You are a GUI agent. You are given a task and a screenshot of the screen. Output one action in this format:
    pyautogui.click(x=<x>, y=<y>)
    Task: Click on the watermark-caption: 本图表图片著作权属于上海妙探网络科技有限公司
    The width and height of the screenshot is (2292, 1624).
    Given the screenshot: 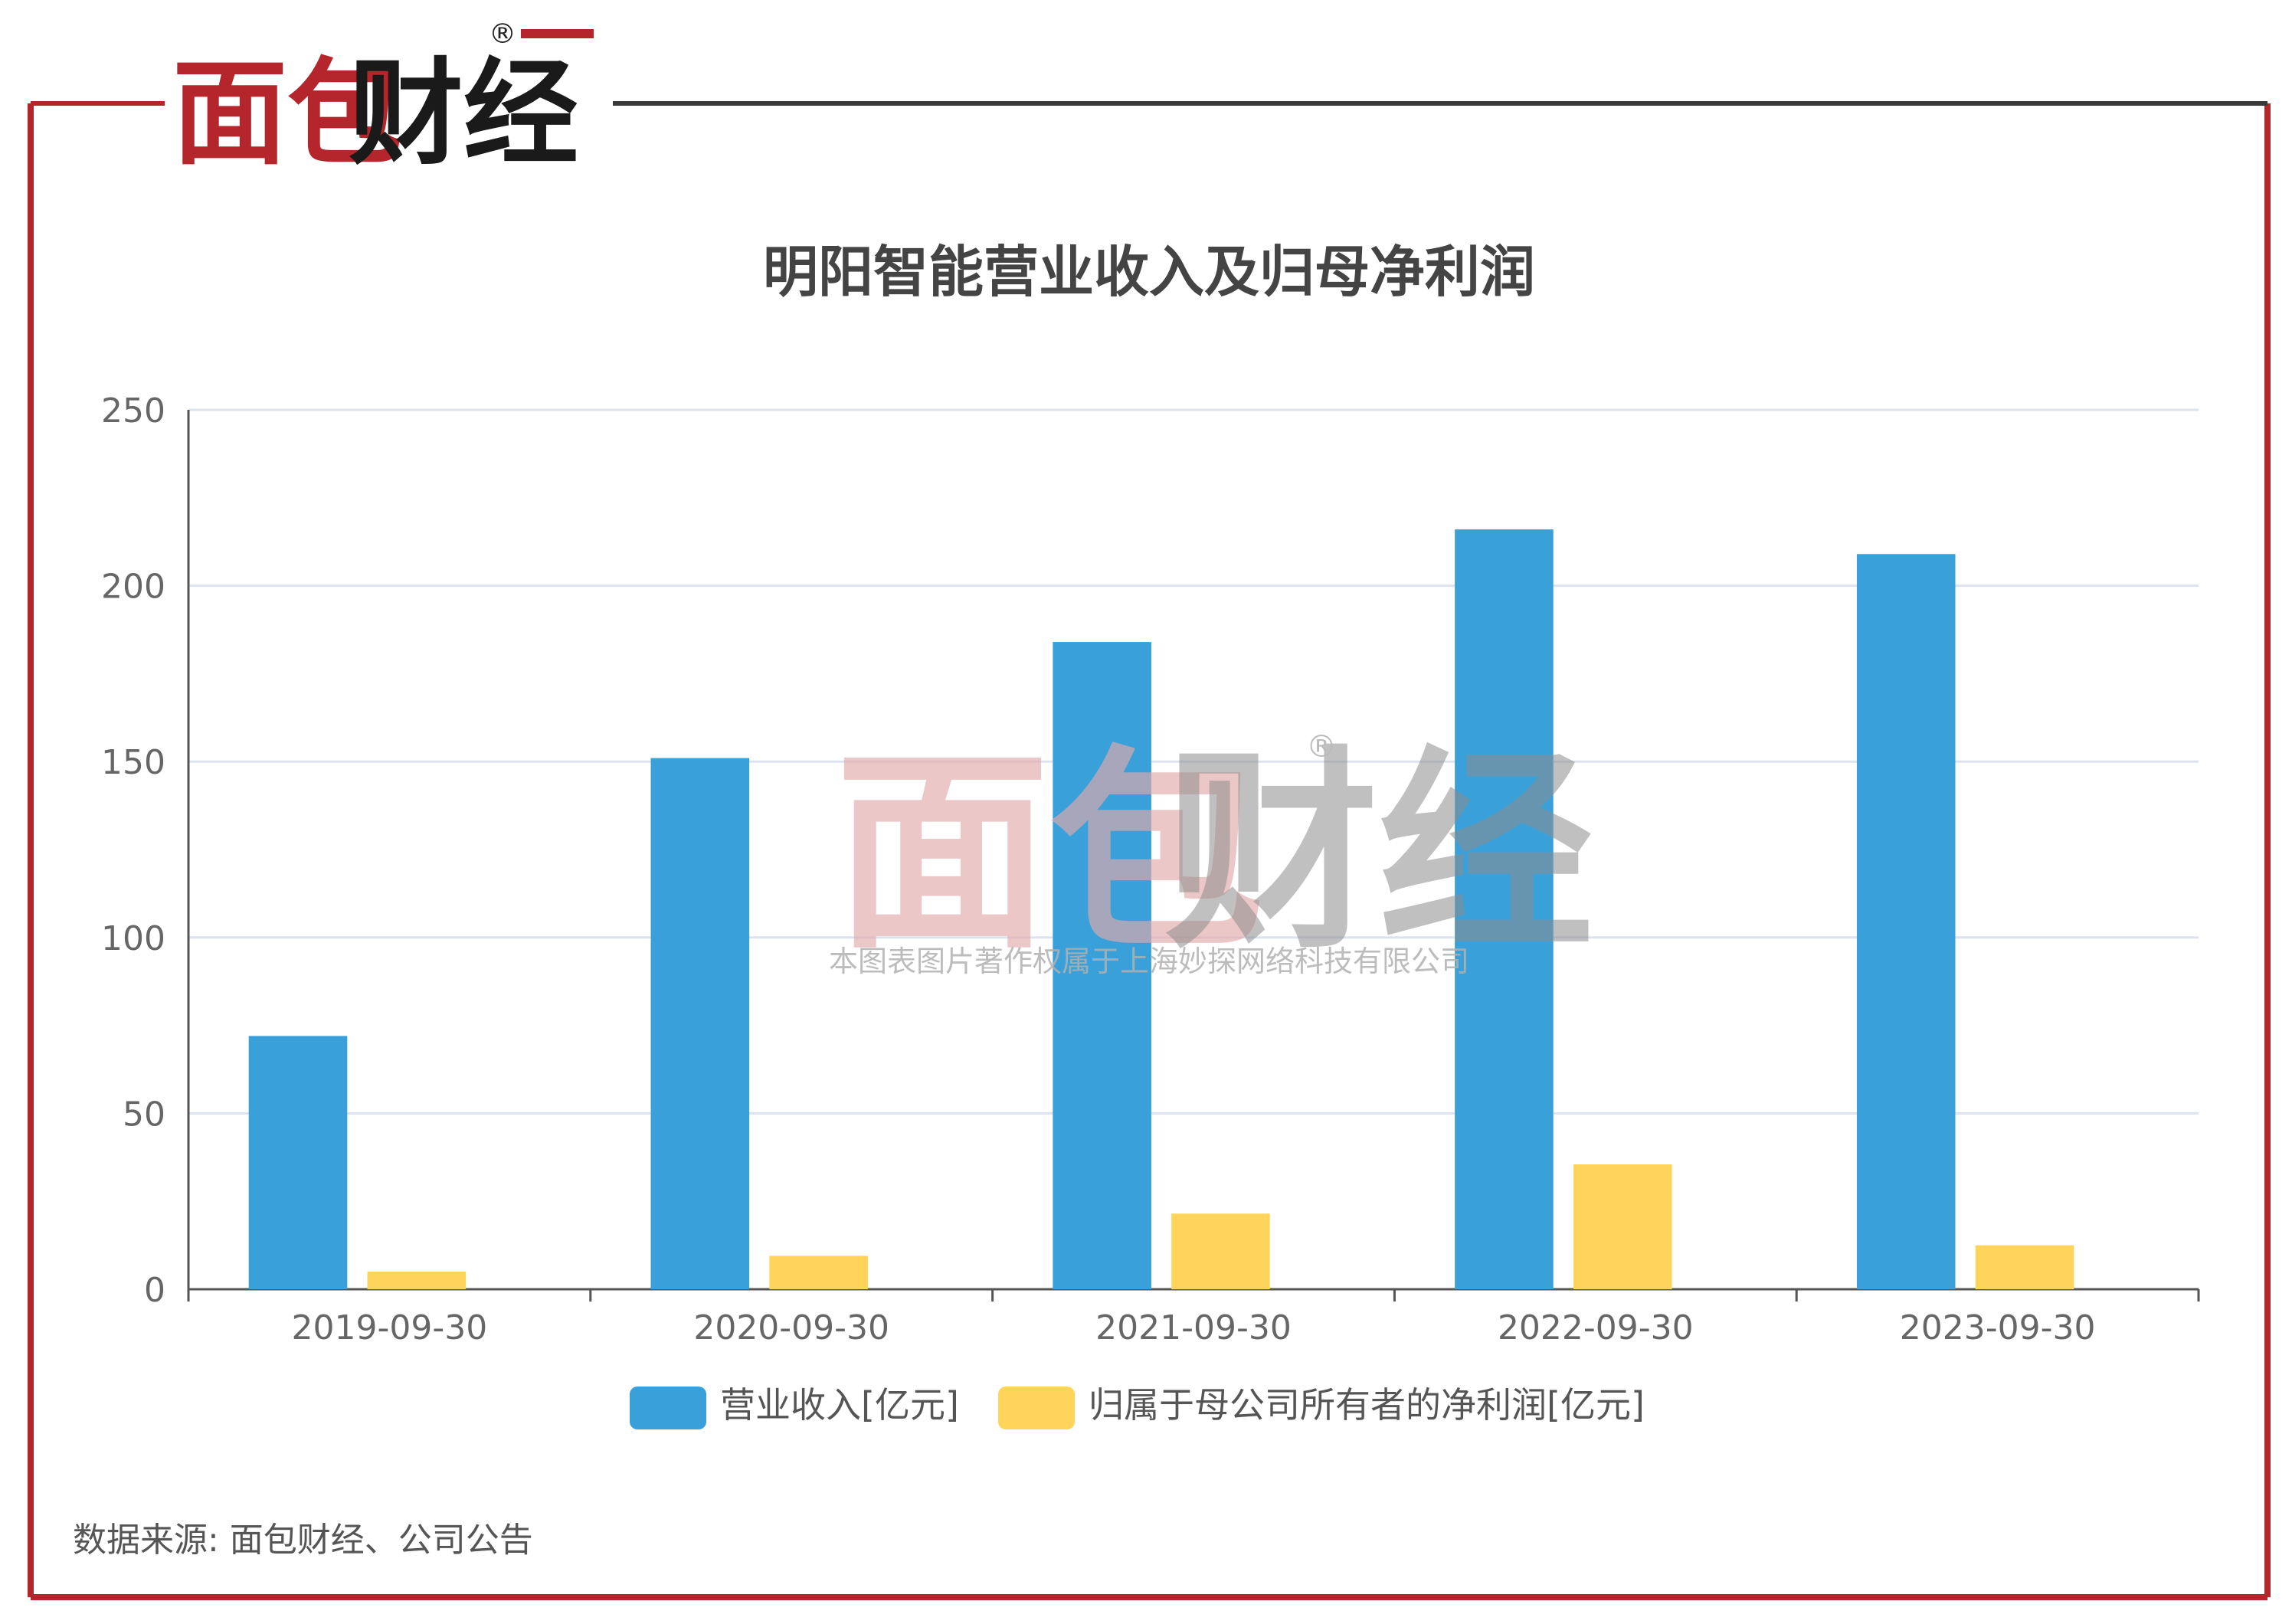 What is the action you would take?
    pyautogui.click(x=1149, y=962)
    